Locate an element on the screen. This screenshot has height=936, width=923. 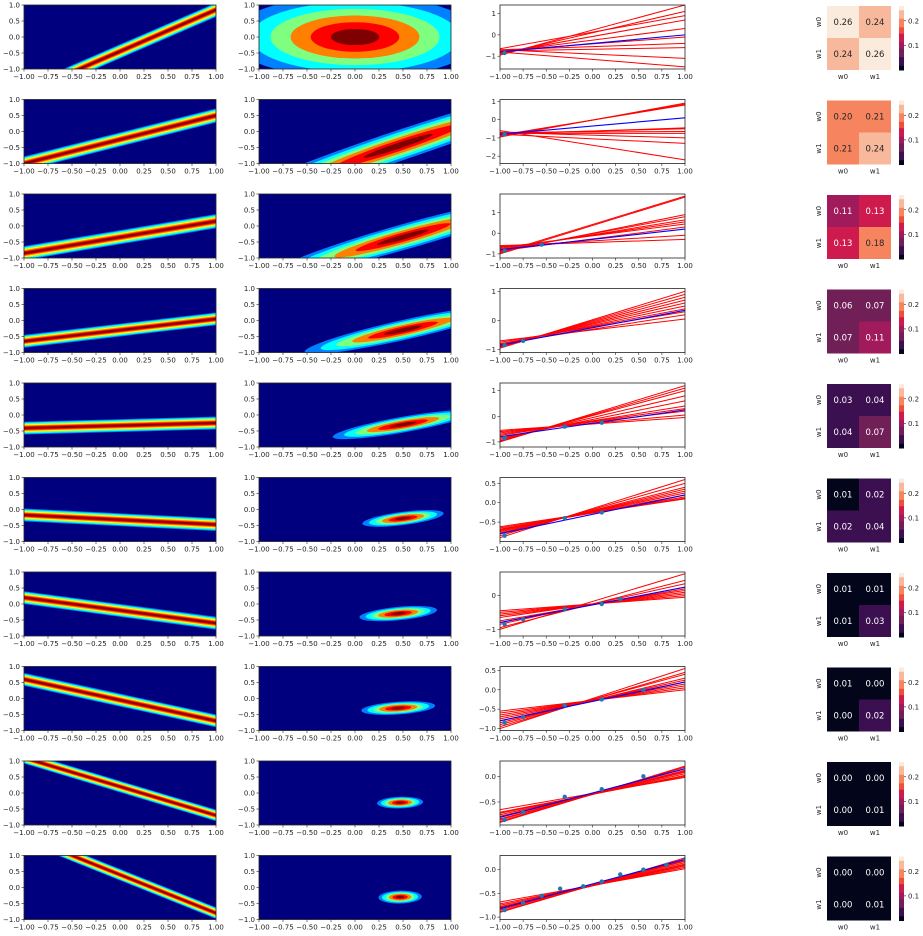
posterior-contour is located at coordinates (400, 897).